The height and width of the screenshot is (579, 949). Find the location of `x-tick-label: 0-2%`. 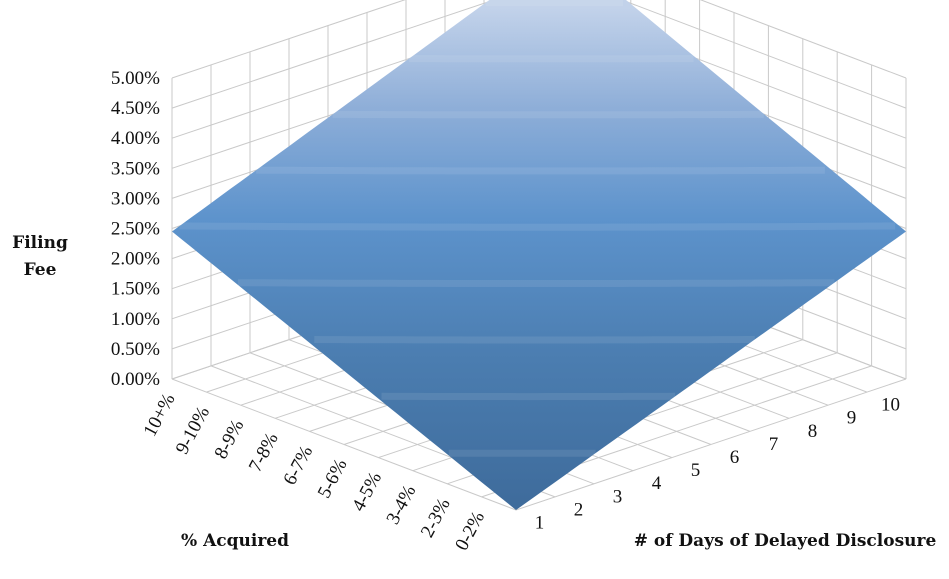

x-tick-label: 0-2% is located at coordinates (470, 531).